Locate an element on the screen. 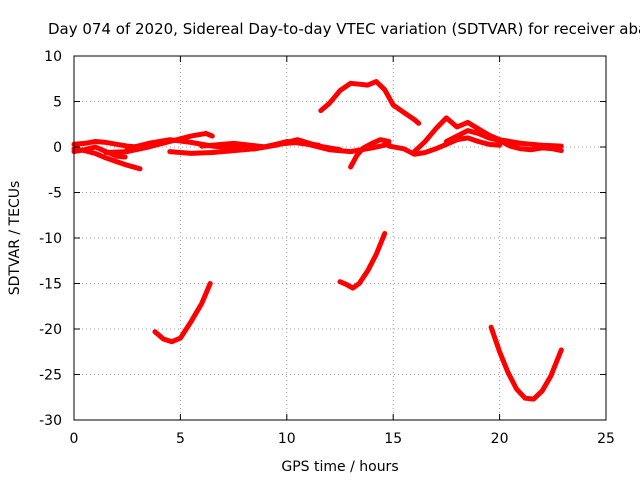 The image size is (640, 480). x-tick-label: 0 is located at coordinates (74, 439).